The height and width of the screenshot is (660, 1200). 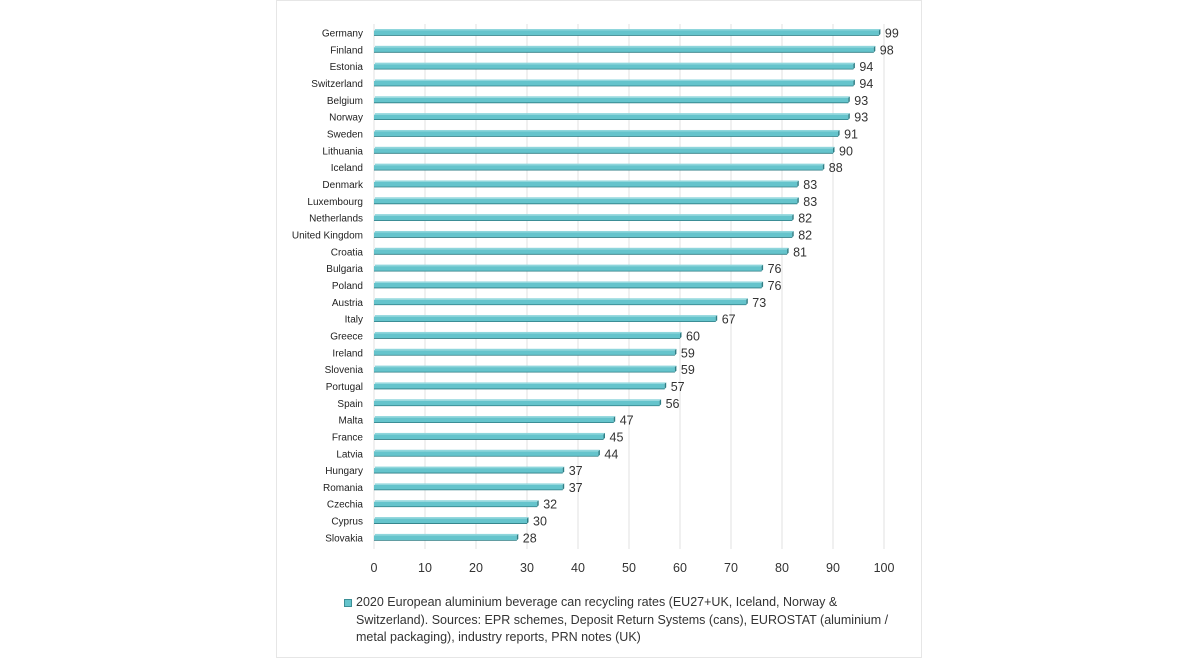 What do you see at coordinates (693, 336) in the screenshot?
I see `value-label: 60` at bounding box center [693, 336].